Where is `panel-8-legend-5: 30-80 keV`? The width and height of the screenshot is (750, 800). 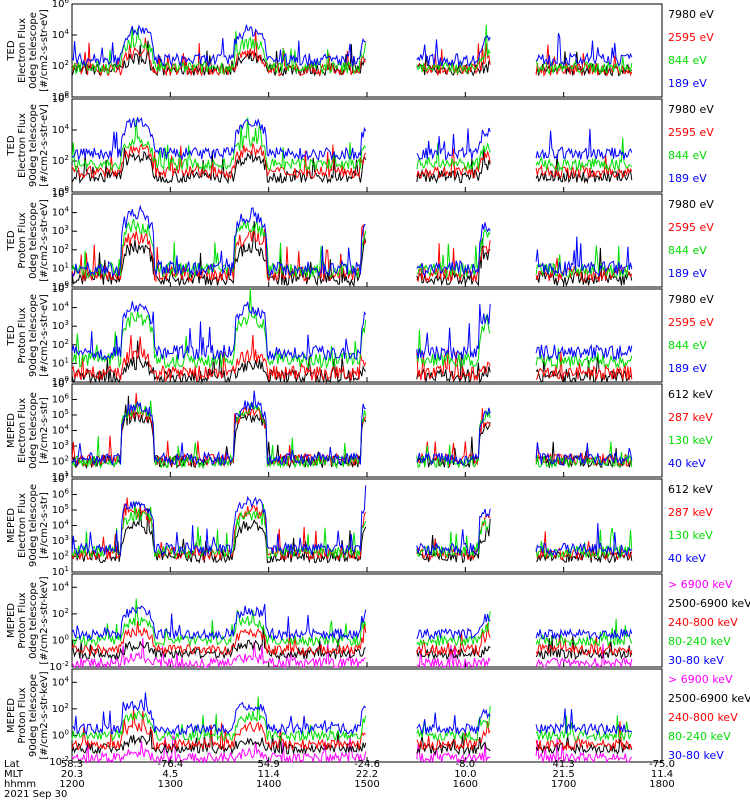 panel-8-legend-5: 30-80 keV is located at coordinates (696, 755).